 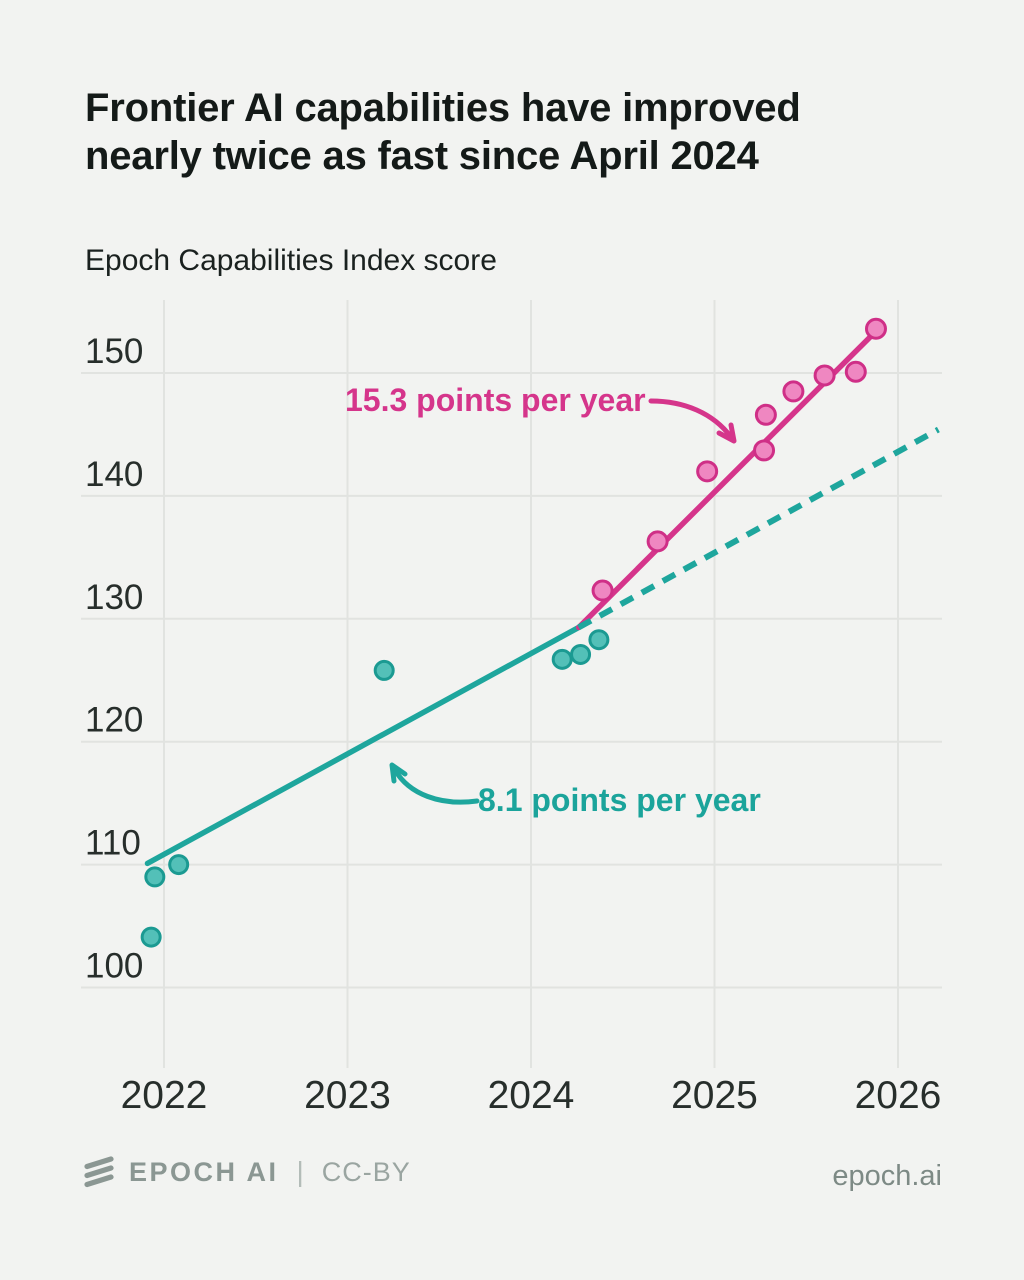 I want to click on svg-text: 130, so click(x=114, y=597).